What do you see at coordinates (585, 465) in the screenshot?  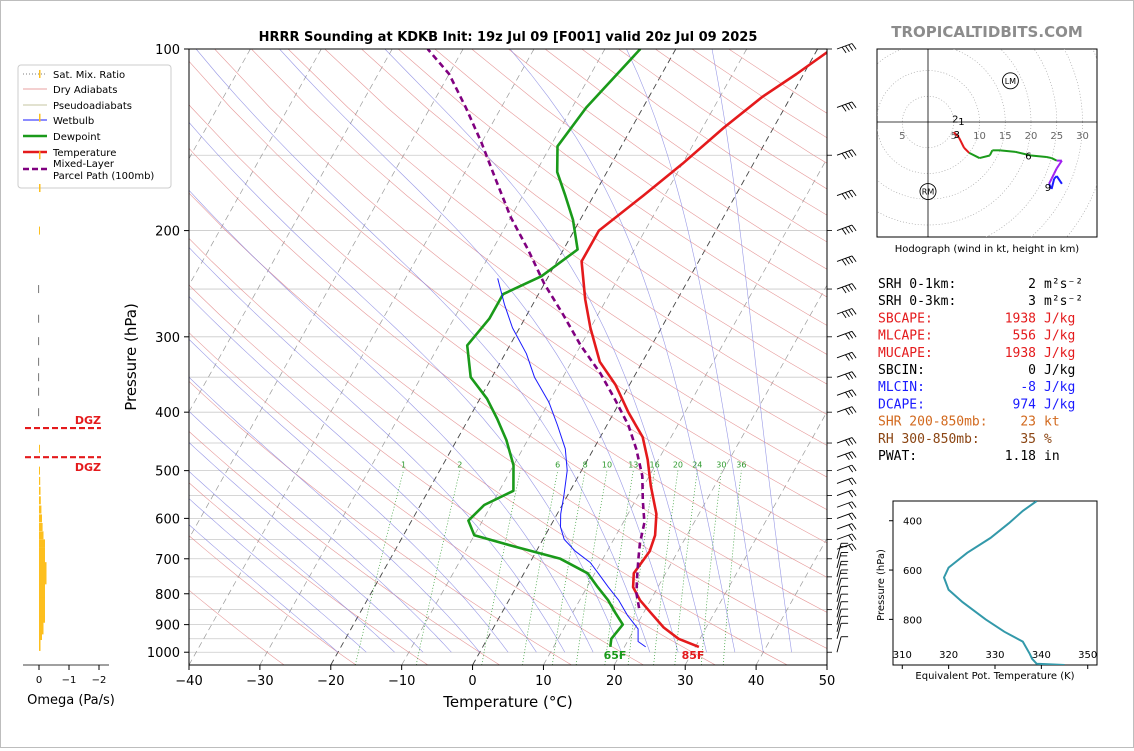 I see `mixing-ratio-label: 8` at bounding box center [585, 465].